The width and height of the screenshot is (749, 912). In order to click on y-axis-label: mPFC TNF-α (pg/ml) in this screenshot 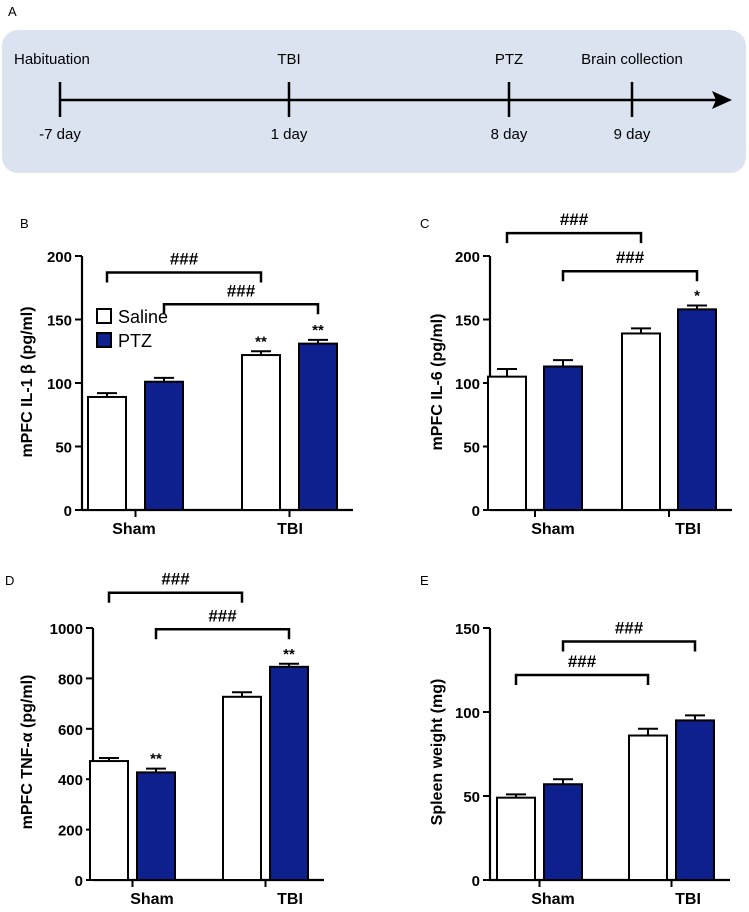, I will do `click(27, 752)`.